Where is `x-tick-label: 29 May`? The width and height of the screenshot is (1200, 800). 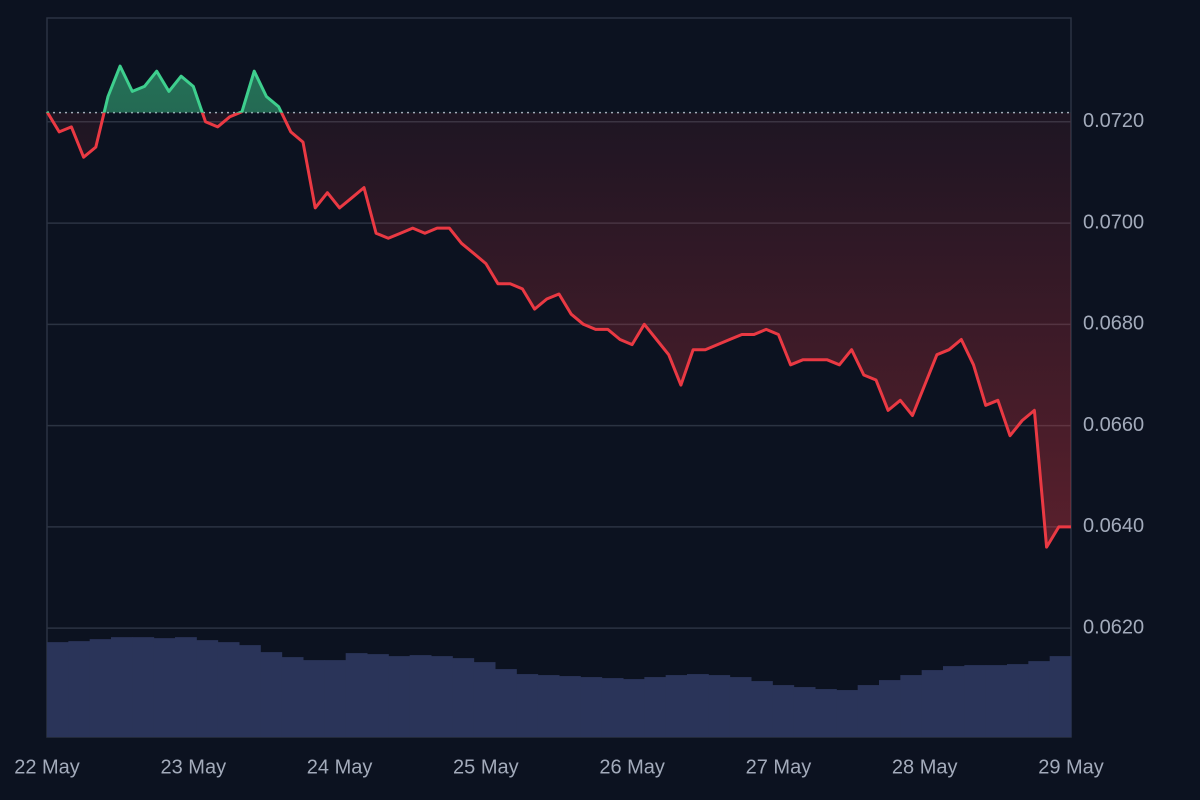
x-tick-label: 29 May is located at coordinates (1071, 767).